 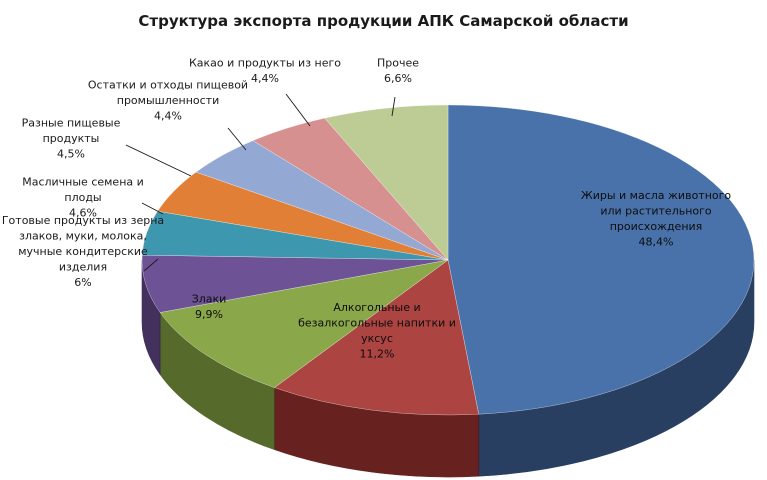 What do you see at coordinates (82, 282) in the screenshot?
I see `slice-label-3-line-4: 6%` at bounding box center [82, 282].